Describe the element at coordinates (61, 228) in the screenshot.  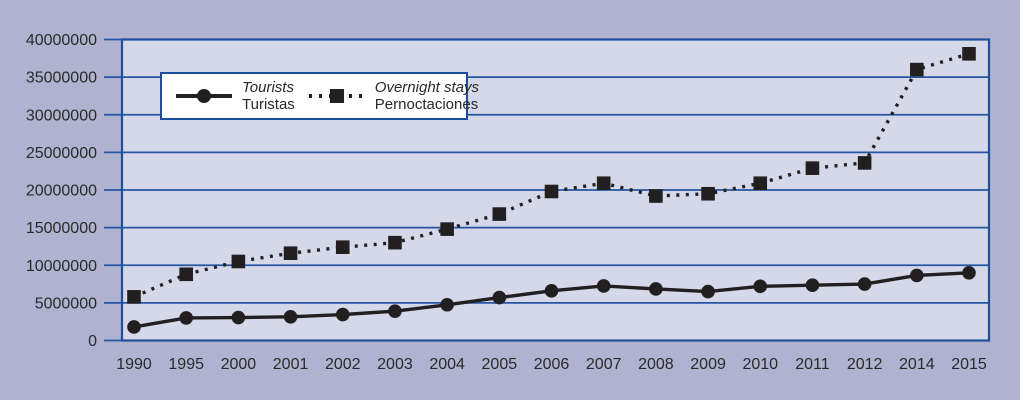
I see `y-axis-tick-label: 15000000` at that location.